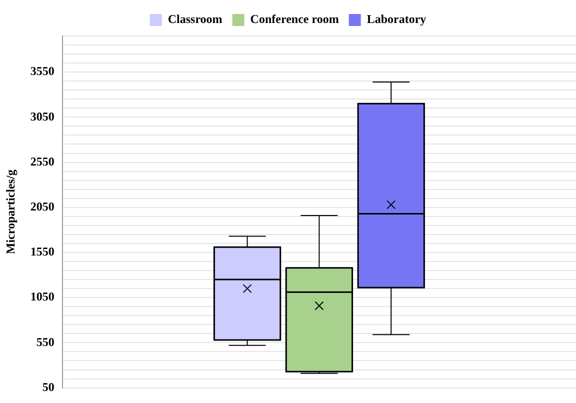  I want to click on y-tick-label: 3050, so click(42, 116).